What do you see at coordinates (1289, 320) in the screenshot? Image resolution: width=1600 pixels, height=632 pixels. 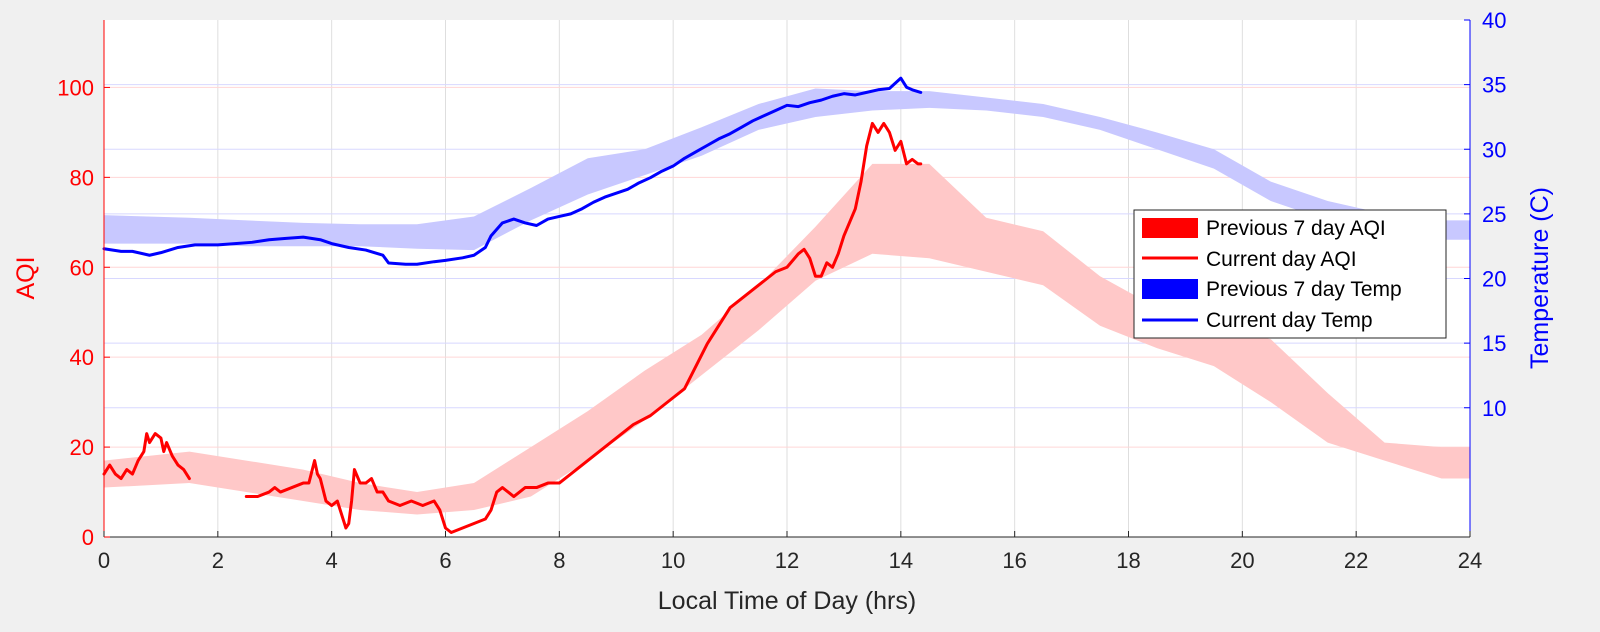 I see `legend-label-cur-temp: Current day Temp` at bounding box center [1289, 320].